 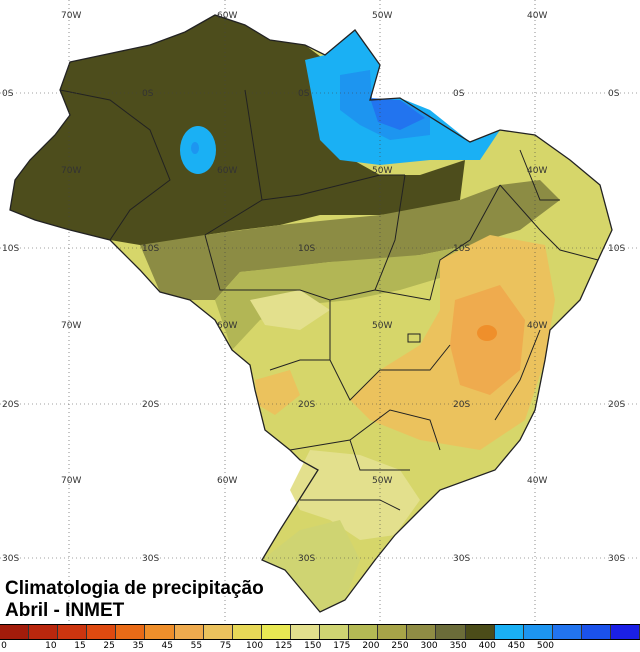 What do you see at coordinates (65, 610) in the screenshot?
I see `caption-subtitle: Abril - INMET` at bounding box center [65, 610].